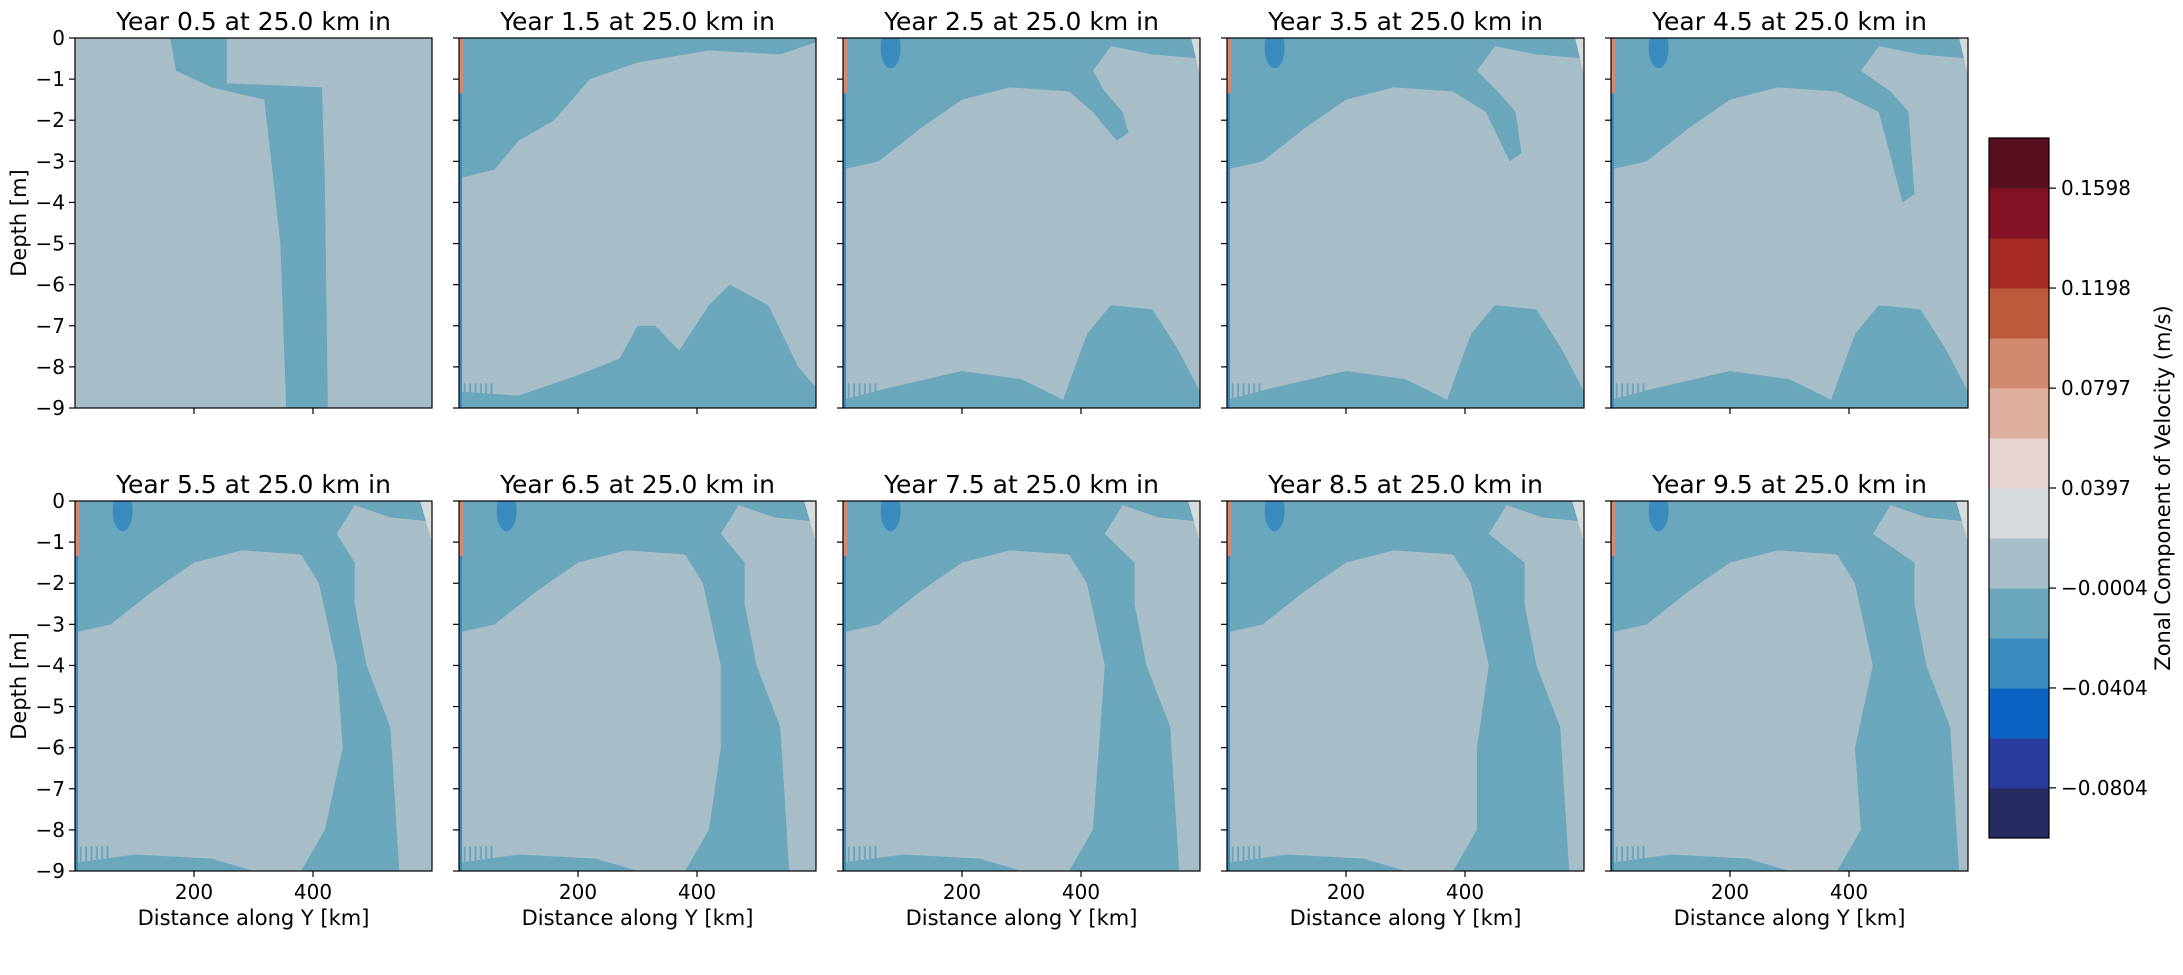  Describe the element at coordinates (1405, 21) in the screenshot. I see `panel-title: Year 3.5 at 25.0 km in` at that location.